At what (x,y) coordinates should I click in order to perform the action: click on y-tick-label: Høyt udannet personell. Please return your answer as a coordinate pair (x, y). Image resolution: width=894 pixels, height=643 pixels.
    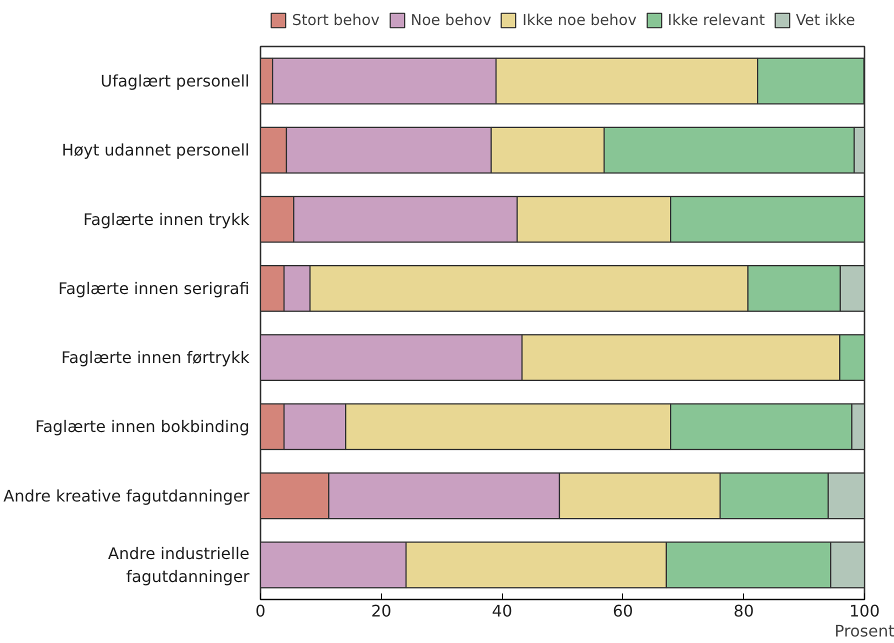
    Looking at the image, I should click on (156, 150).